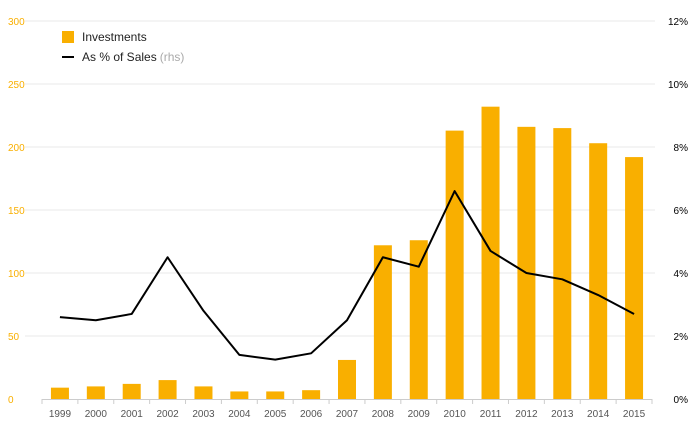  What do you see at coordinates (419, 414) in the screenshot?
I see `x-tick-label-2009: 2009` at bounding box center [419, 414].